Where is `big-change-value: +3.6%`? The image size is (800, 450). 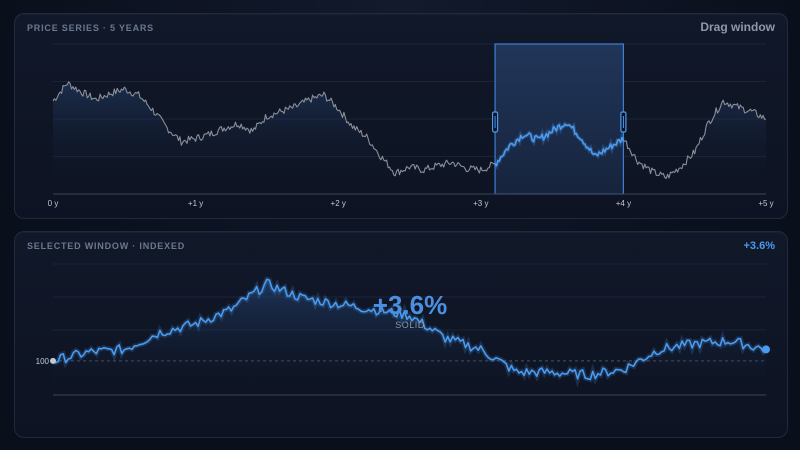 big-change-value: +3.6% is located at coordinates (410, 305).